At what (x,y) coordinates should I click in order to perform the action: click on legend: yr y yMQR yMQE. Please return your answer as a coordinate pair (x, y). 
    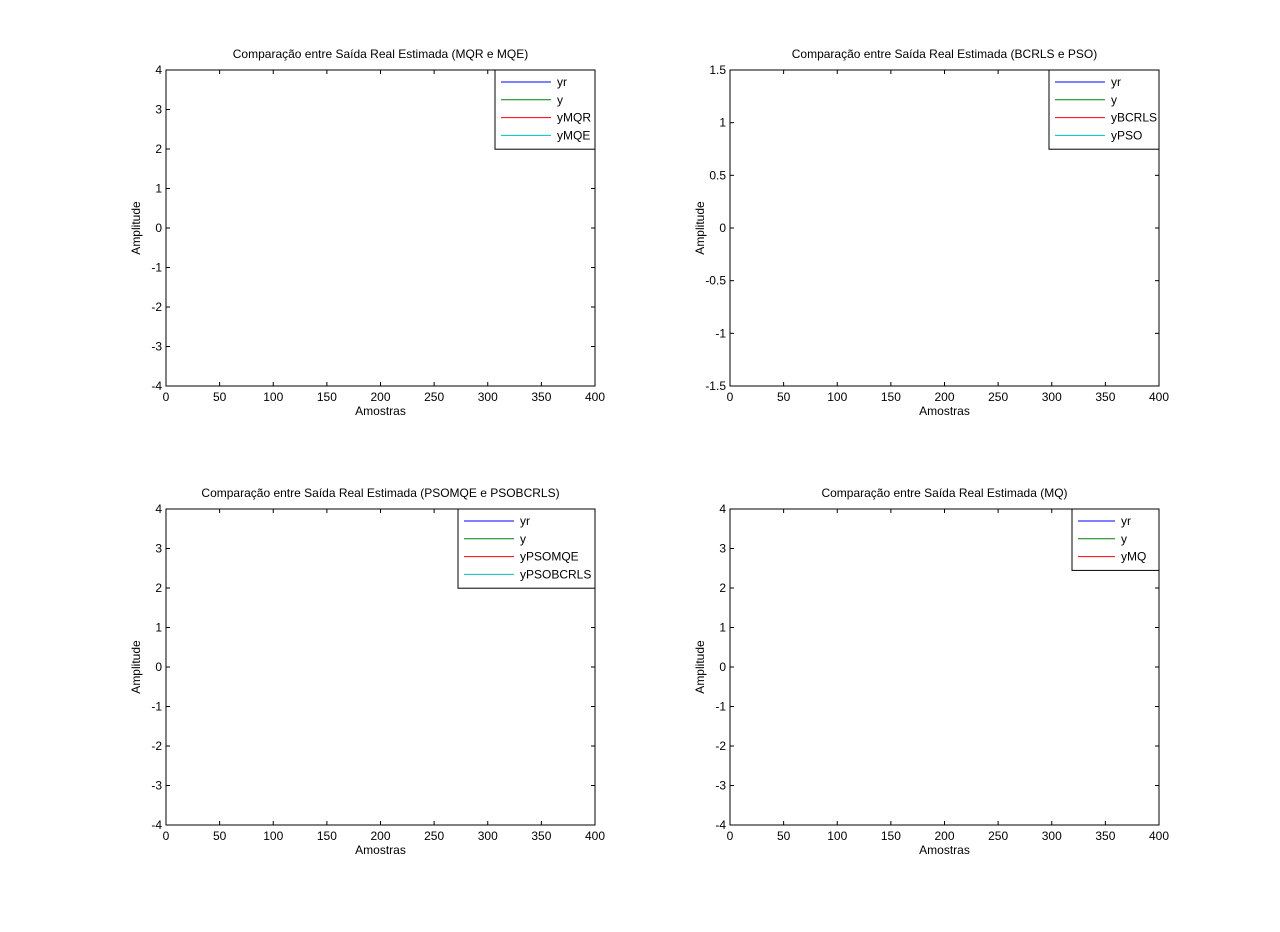
    Looking at the image, I should click on (545, 109).